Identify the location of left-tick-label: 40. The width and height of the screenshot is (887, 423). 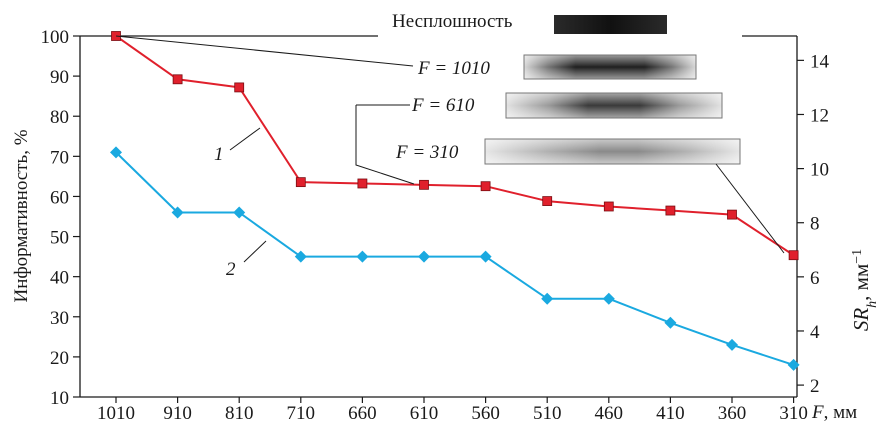
(59, 278).